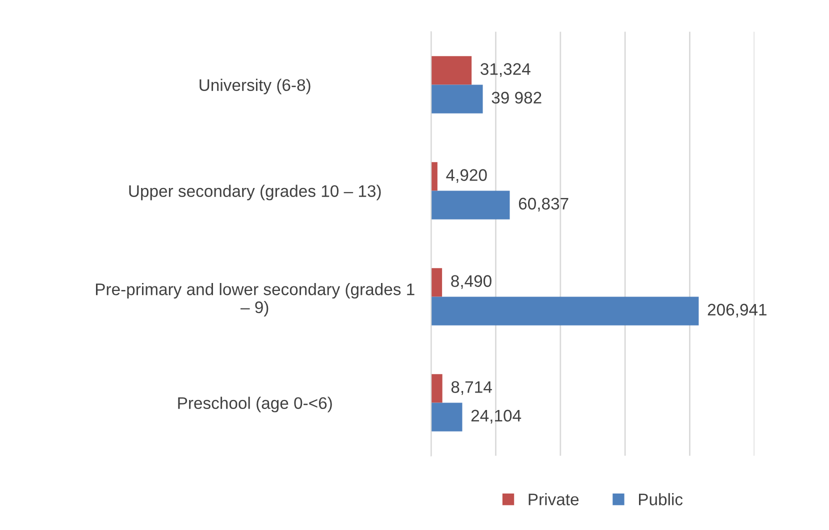 Image resolution: width=829 pixels, height=530 pixels. I want to click on data-label: 206,941, so click(737, 311).